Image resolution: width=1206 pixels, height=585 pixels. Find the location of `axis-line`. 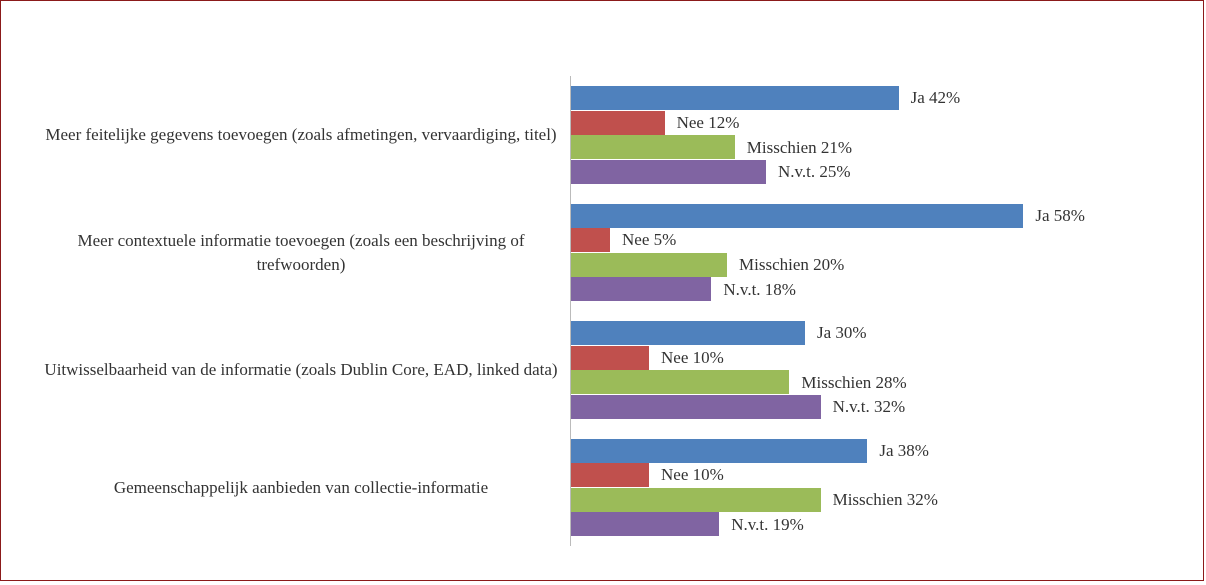

axis-line is located at coordinates (570, 311).